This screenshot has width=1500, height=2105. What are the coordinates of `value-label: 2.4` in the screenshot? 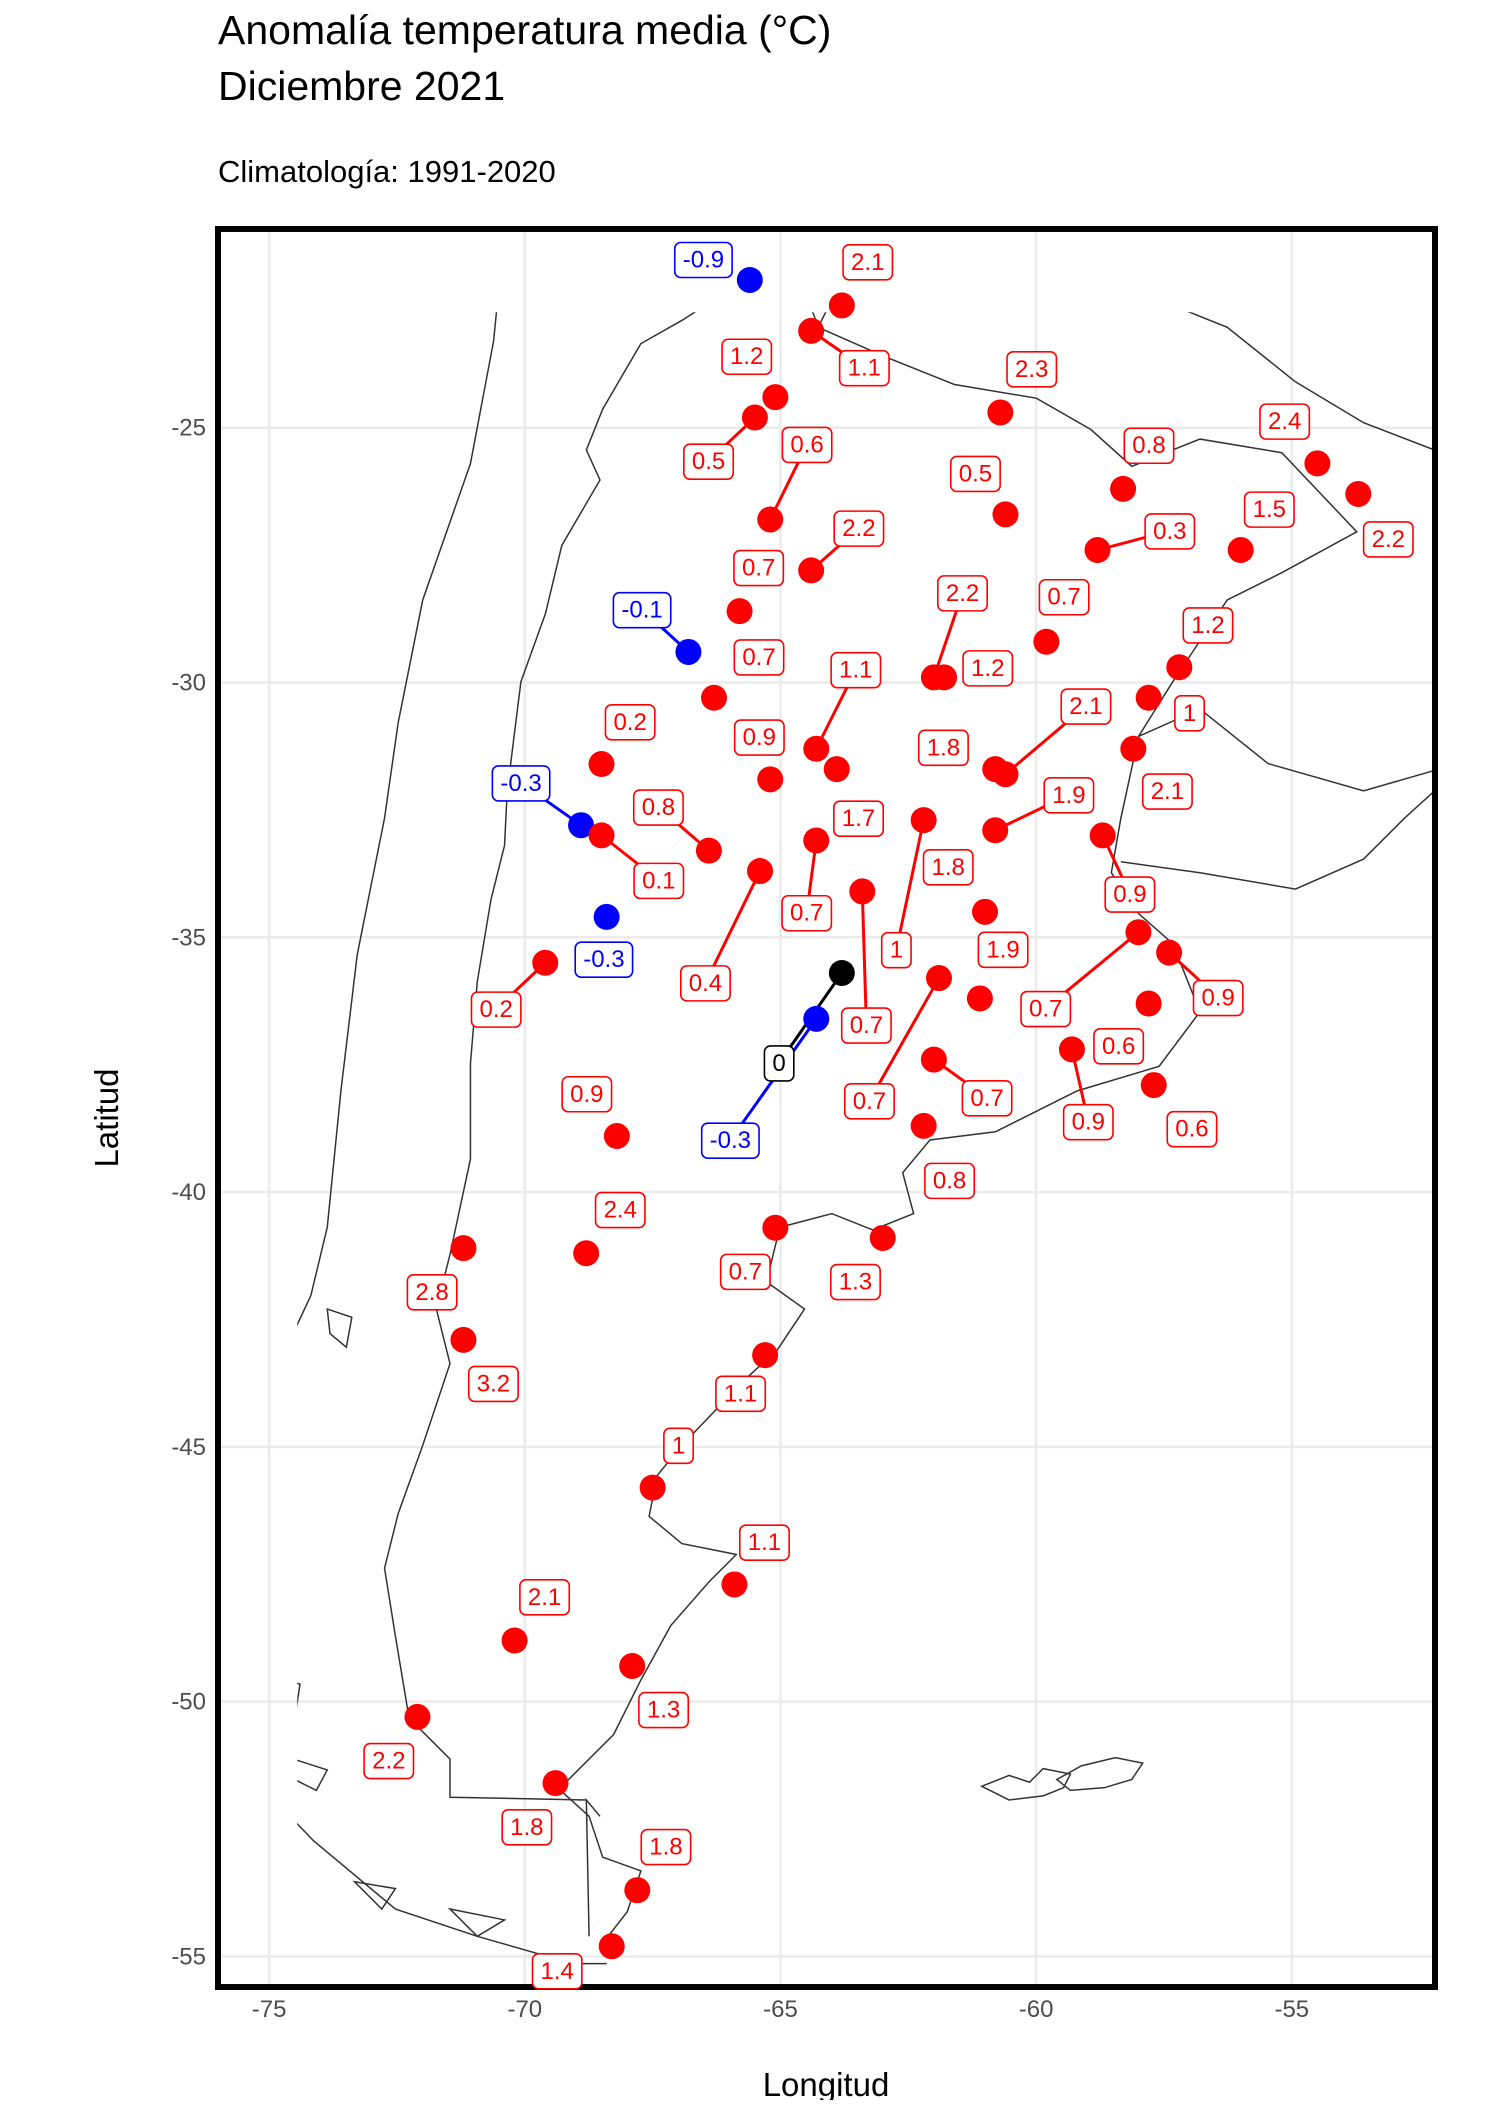 It's located at (620, 1210).